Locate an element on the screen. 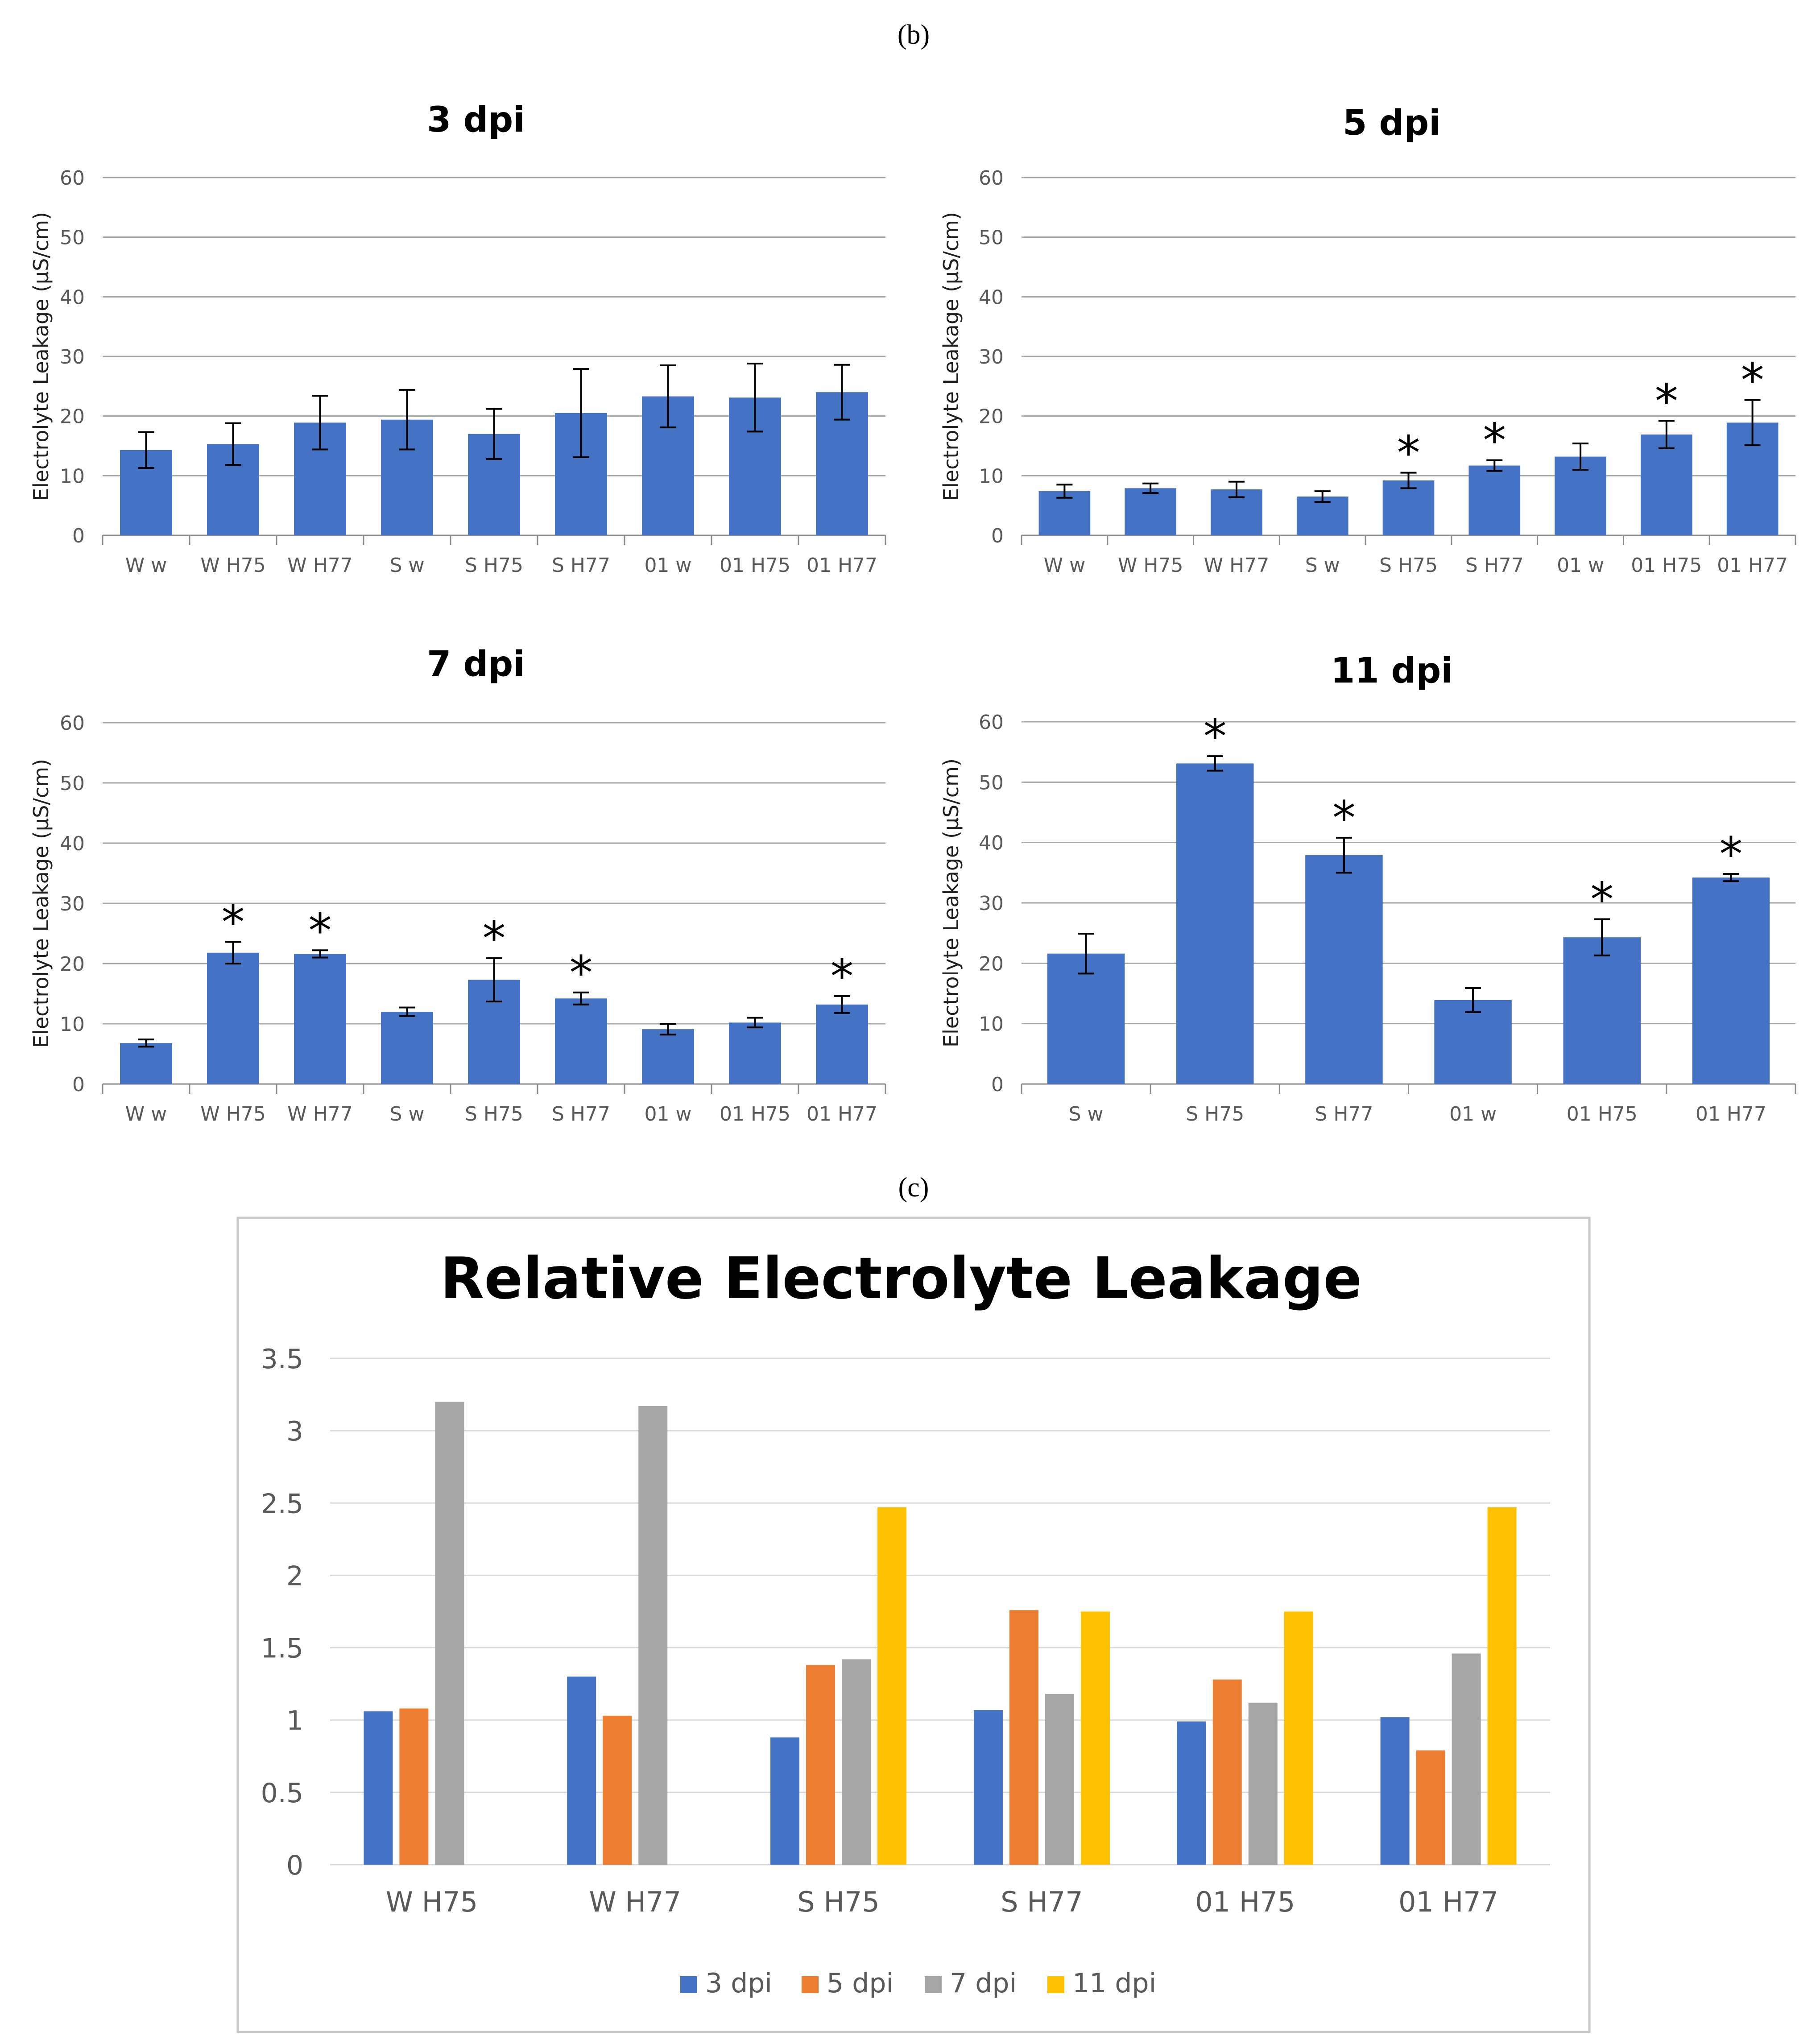 The height and width of the screenshot is (2040, 1820). x-tick-label: W H77 is located at coordinates (1237, 565).